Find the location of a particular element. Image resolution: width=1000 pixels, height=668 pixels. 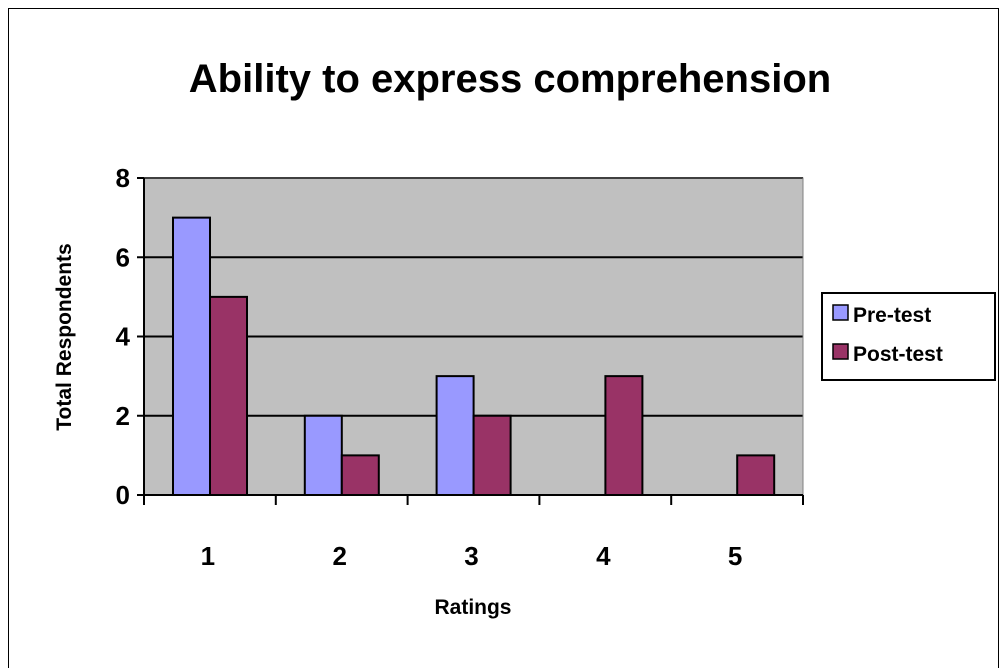

x-tick-label: 4 is located at coordinates (603, 556).